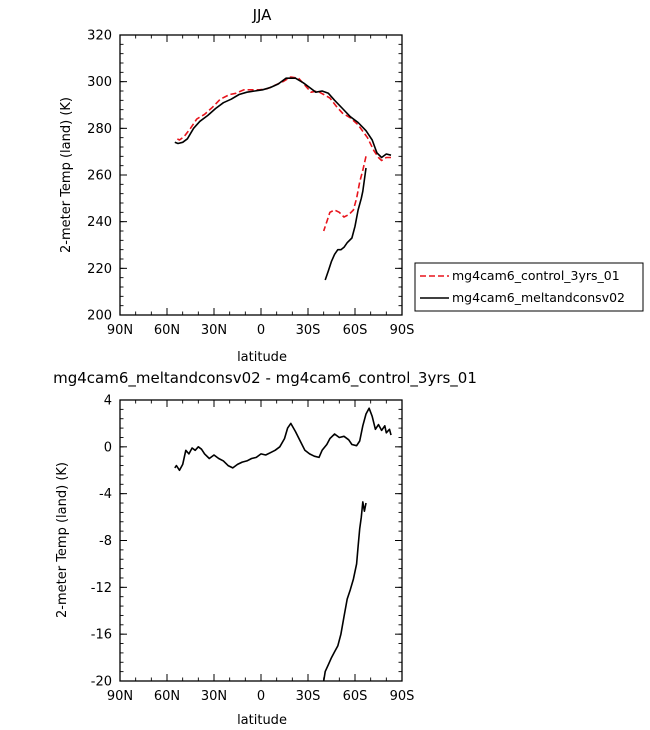 The image size is (650, 730). Describe the element at coordinates (262, 720) in the screenshot. I see `bottom-xlabel: latitude` at that location.